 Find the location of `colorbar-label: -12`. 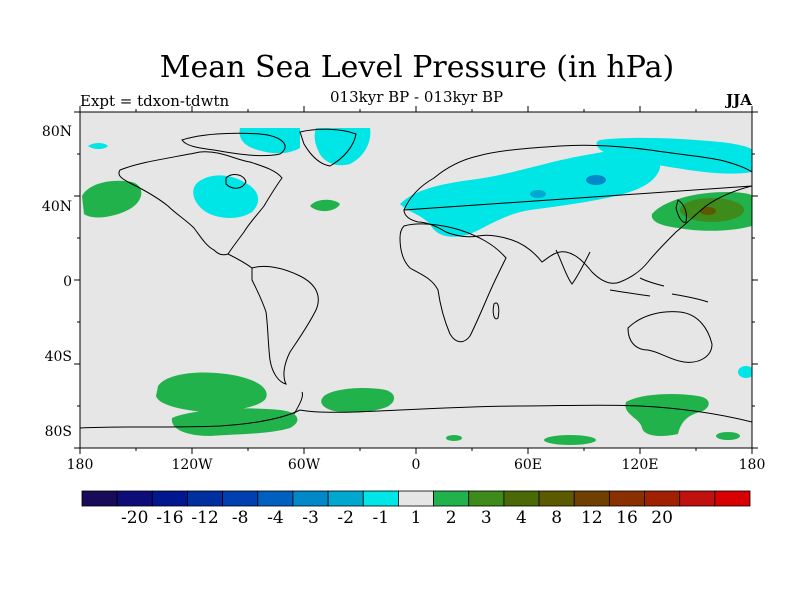

colorbar-label: -12 is located at coordinates (204, 518).